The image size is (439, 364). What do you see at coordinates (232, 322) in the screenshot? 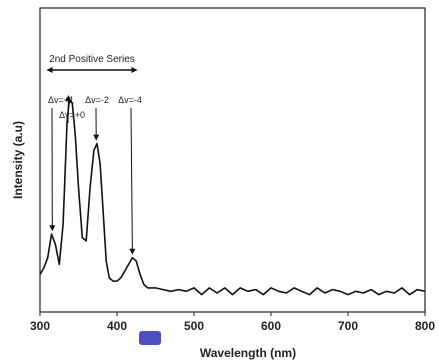
I see `x-axis-ticks: 300 400 500 600 700 800` at bounding box center [232, 322].